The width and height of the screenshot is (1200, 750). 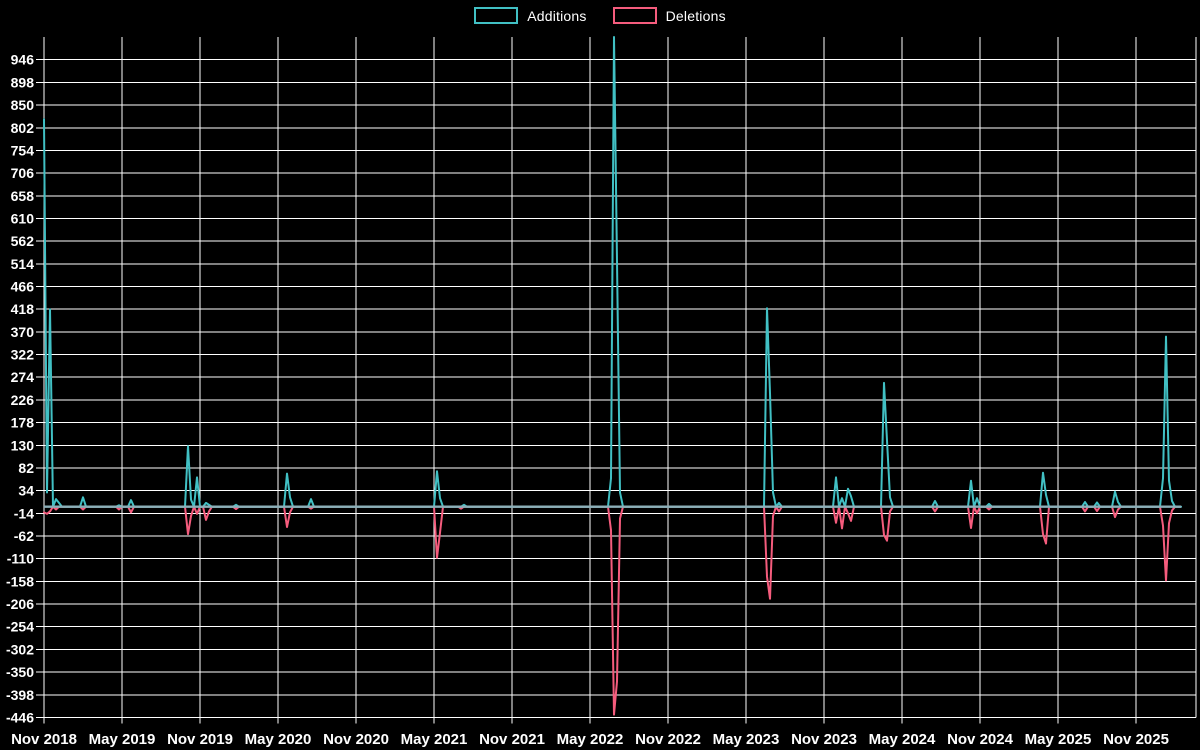 I want to click on y-tick-label: 274, so click(x=23, y=377).